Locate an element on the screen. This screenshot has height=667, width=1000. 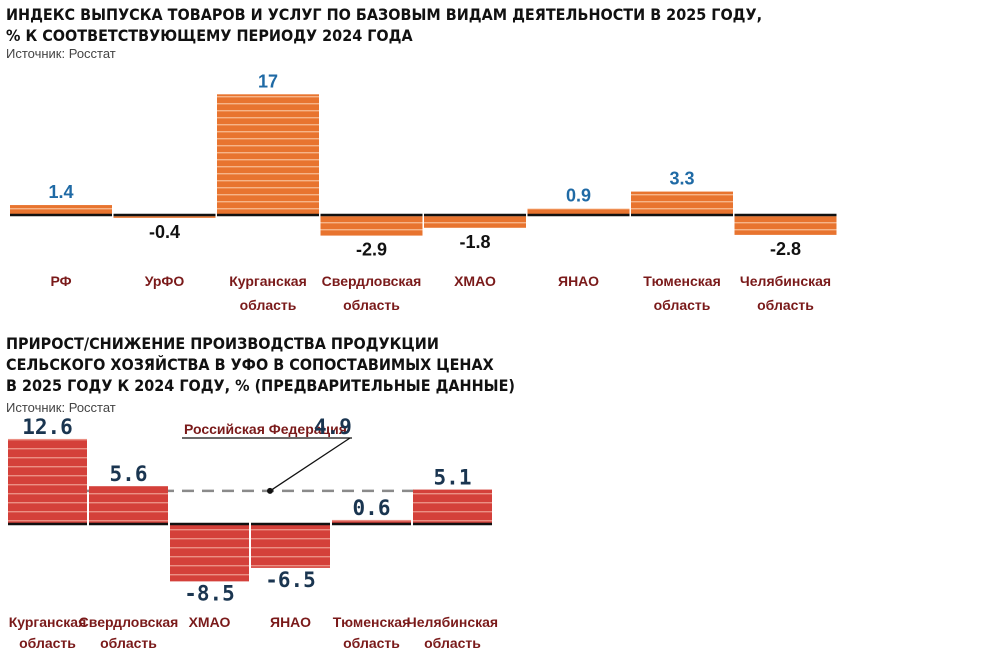
chart1-category-label: ЯНАО is located at coordinates (578, 281).